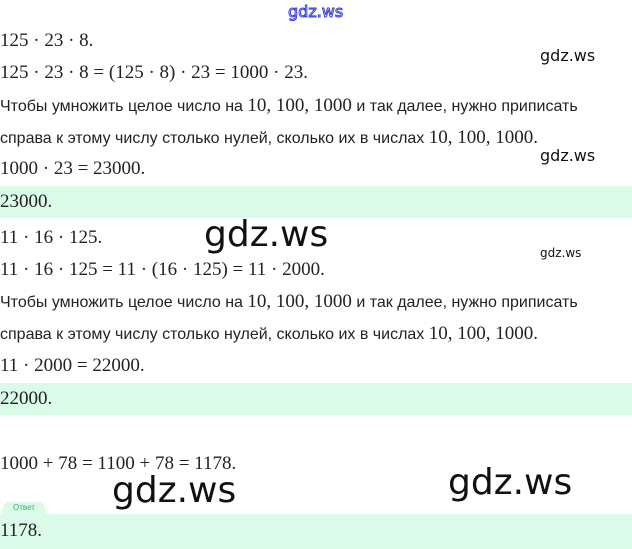 The height and width of the screenshot is (549, 632). Describe the element at coordinates (26, 201) in the screenshot. I see `answer: 23000.` at that location.